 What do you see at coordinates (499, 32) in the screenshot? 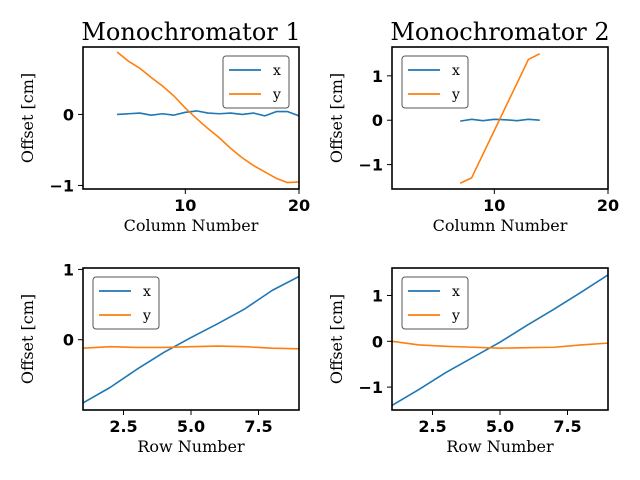
I see `chart-title: Monochromator 2` at bounding box center [499, 32].